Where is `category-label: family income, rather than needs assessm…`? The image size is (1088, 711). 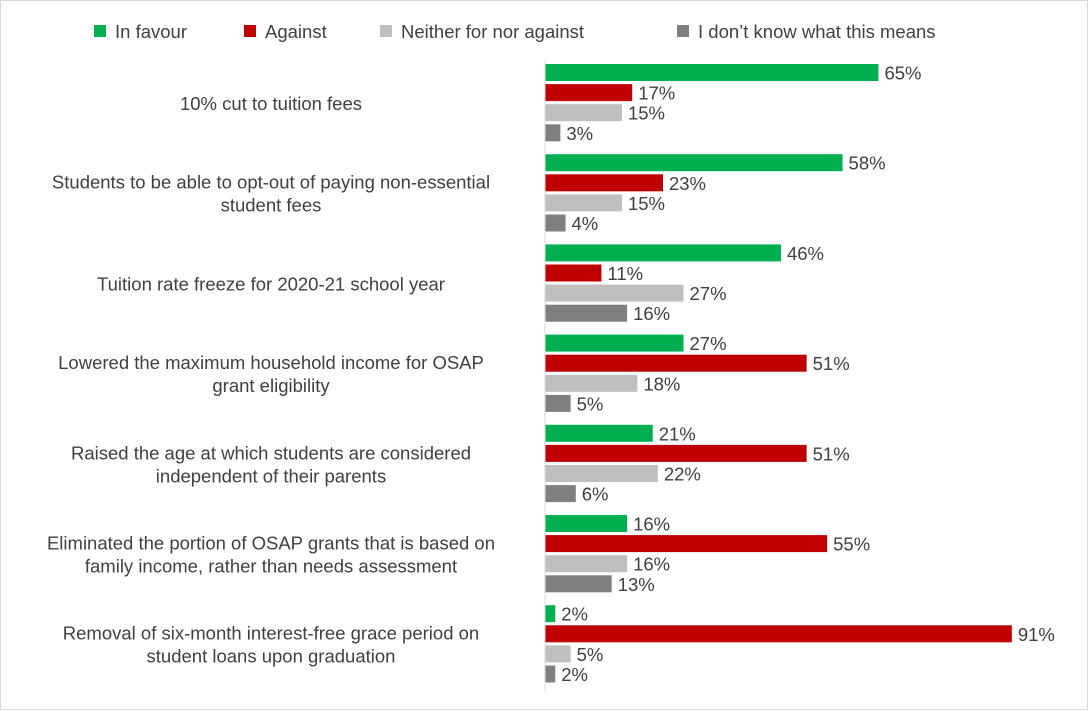
category-label: family income, rather than needs assessm… is located at coordinates (271, 566).